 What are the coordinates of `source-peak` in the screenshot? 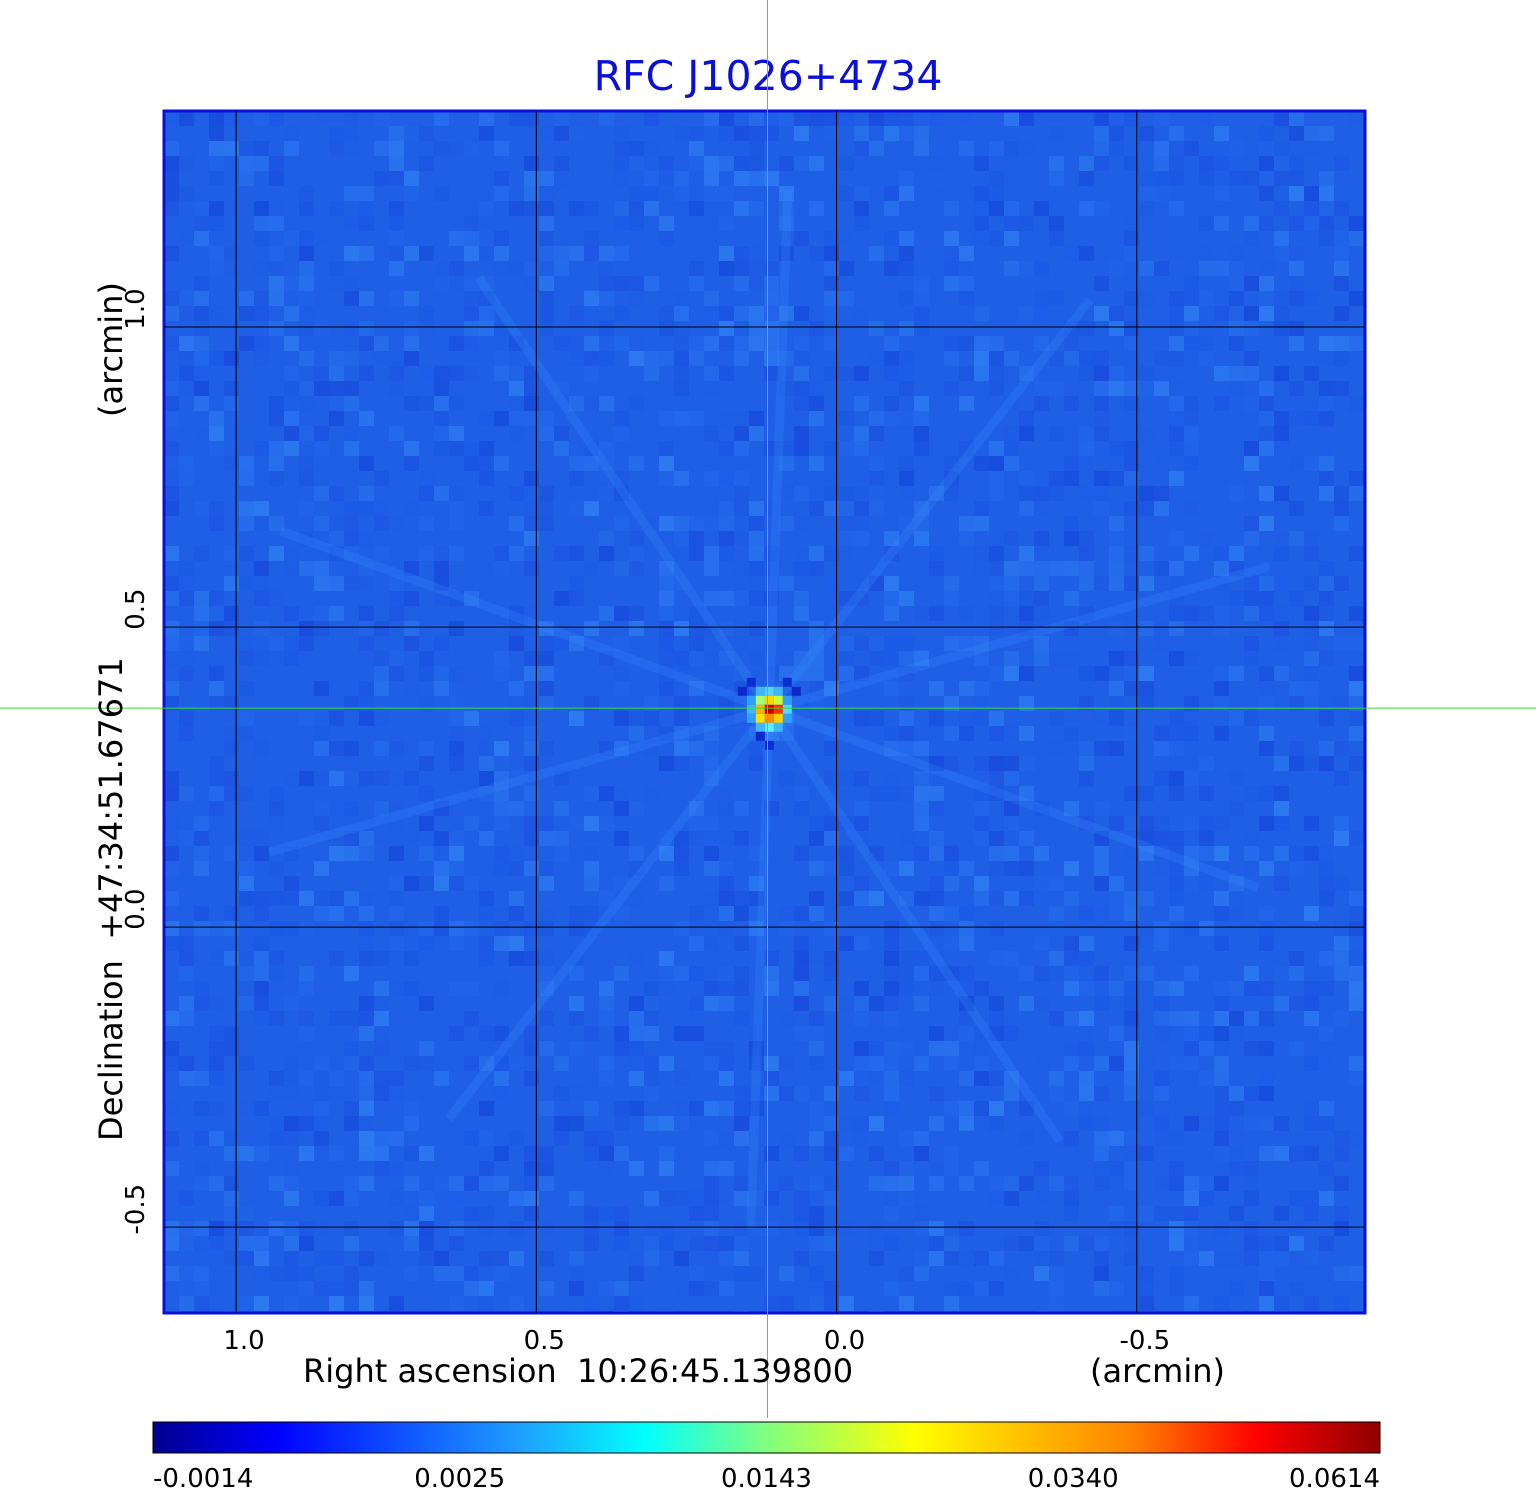 It's located at (769, 713).